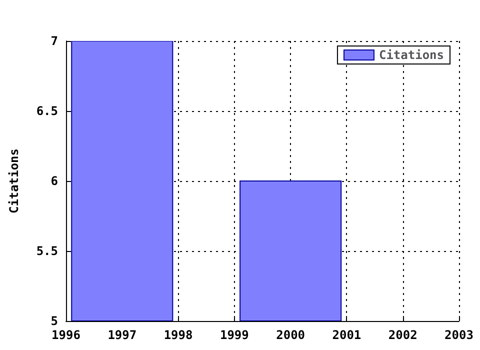  What do you see at coordinates (291, 335) in the screenshot?
I see `x-tick-label: 2000` at bounding box center [291, 335].